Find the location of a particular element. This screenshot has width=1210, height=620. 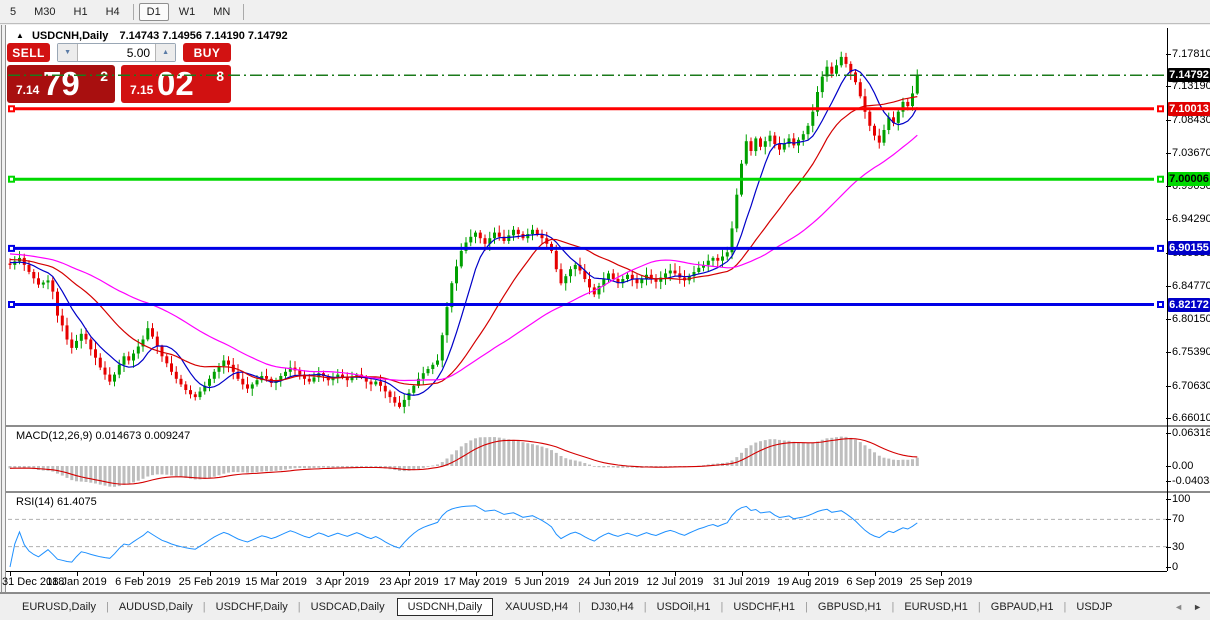

sell-button: SELL is located at coordinates (29, 52).